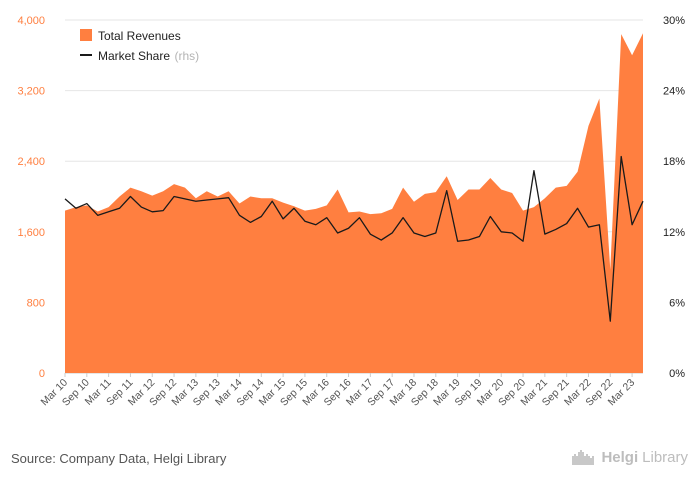  Describe the element at coordinates (674, 162) in the screenshot. I see `right-tick-label: 18%` at that location.